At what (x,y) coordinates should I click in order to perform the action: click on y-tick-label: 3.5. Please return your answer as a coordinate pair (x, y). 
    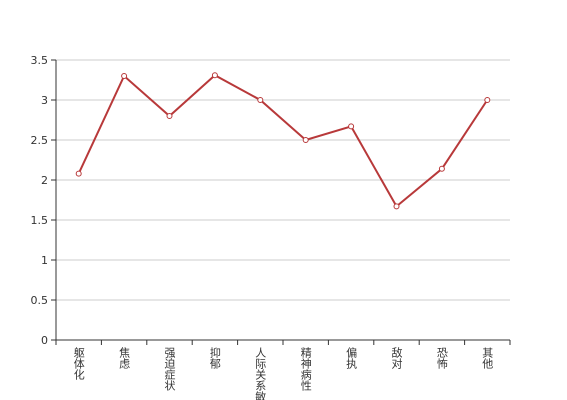
    Looking at the image, I should click on (40, 60).